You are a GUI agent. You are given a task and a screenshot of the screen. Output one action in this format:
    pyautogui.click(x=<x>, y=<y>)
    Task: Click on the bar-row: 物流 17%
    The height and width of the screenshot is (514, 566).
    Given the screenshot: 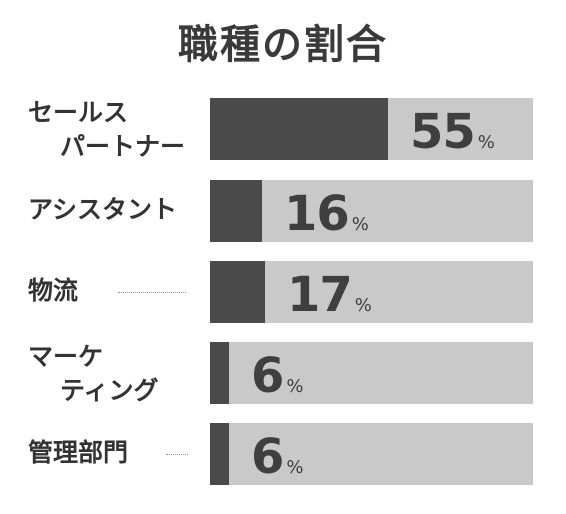 What is the action you would take?
    pyautogui.click(x=283, y=293)
    